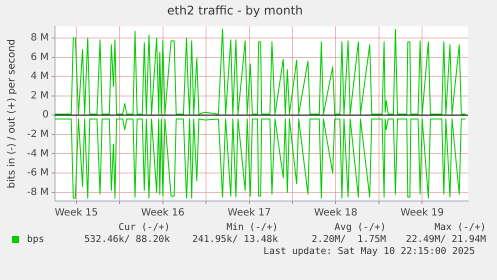  What do you see at coordinates (45, 115) in the screenshot?
I see `y-tick-label: 0` at bounding box center [45, 115].